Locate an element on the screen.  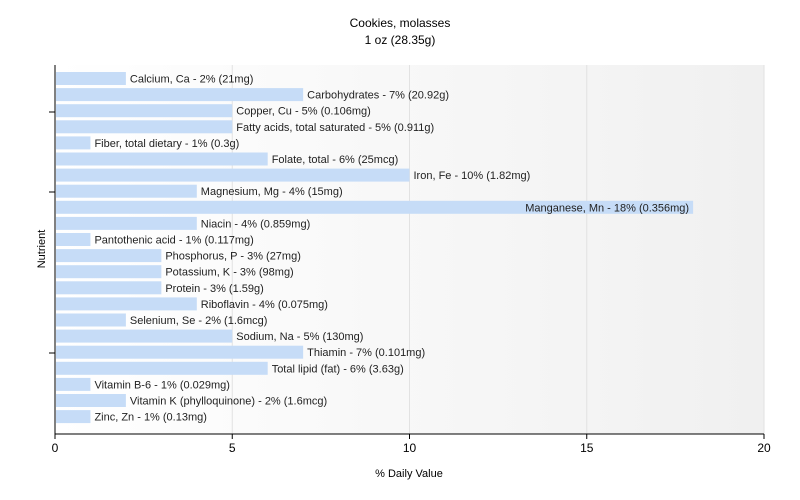
bar-label: Zinc, Zn - 1% (0.13mg) is located at coordinates (150, 418).